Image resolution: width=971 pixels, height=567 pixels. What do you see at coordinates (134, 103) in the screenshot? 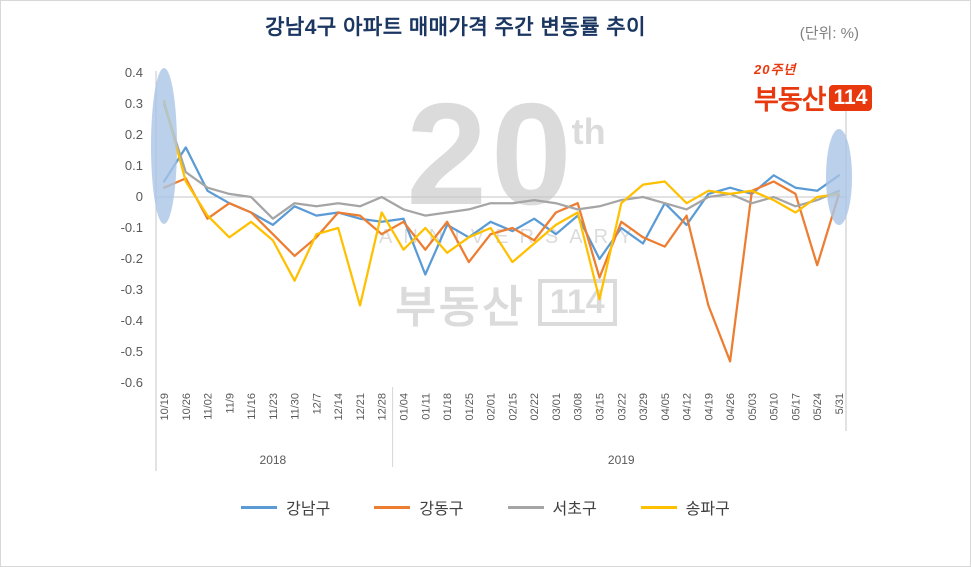
I see `y-tick-label: 0.3` at bounding box center [134, 103].